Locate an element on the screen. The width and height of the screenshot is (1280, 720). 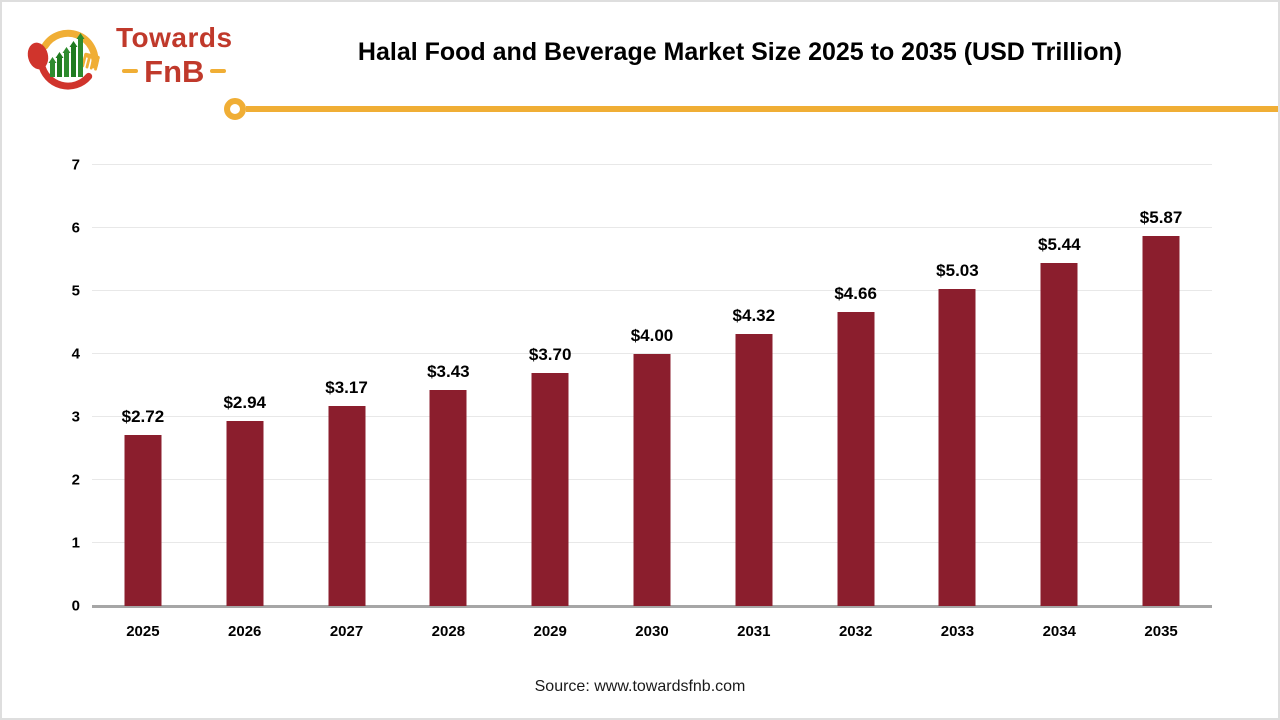
accent-circle-marker is located at coordinates (235, 109).